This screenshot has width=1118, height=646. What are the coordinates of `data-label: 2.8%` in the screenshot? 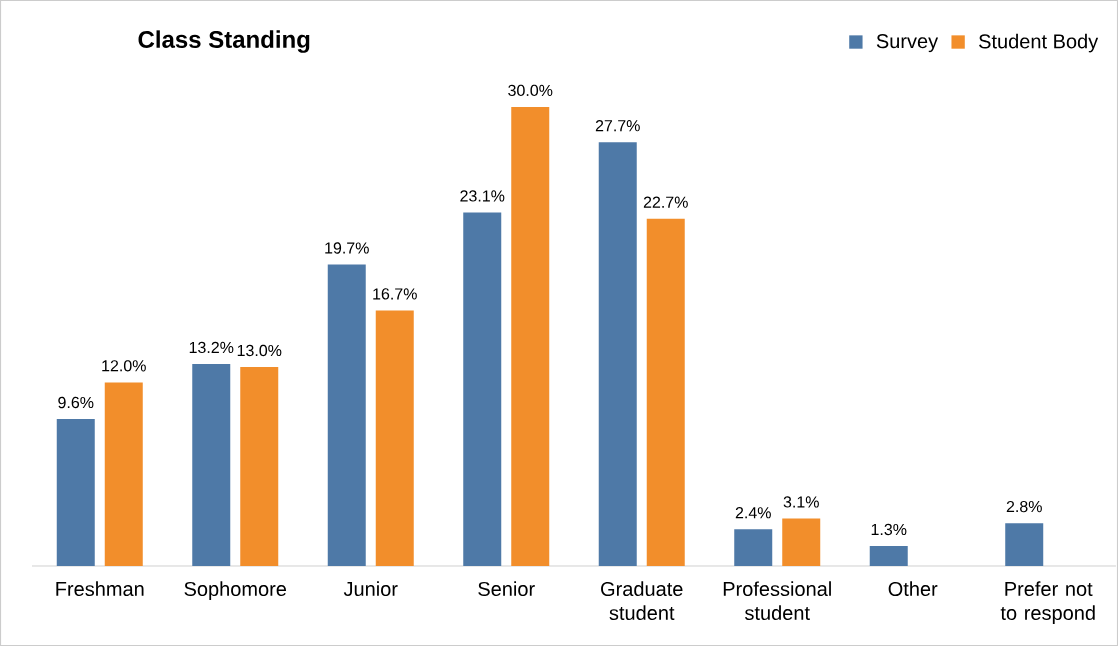 It's located at (1024, 506).